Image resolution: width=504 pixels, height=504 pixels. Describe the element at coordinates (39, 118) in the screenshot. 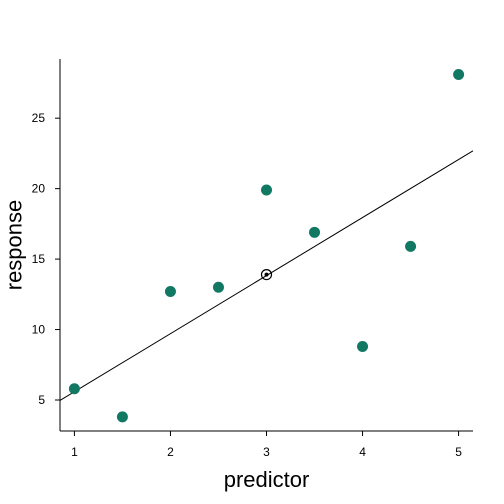

I see `y-tick-label: 25` at that location.